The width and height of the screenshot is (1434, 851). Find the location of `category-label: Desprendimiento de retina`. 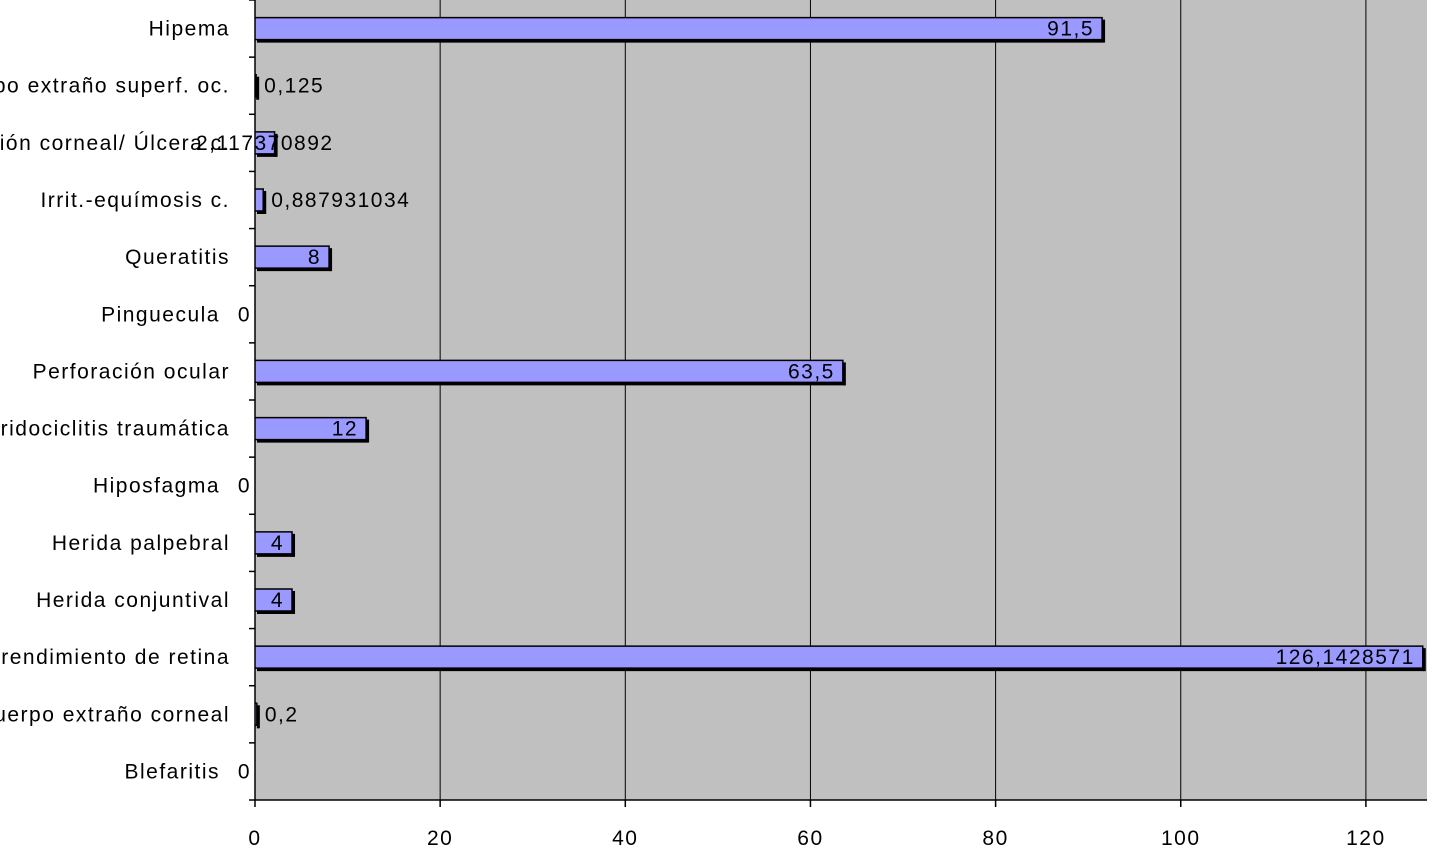

category-label: Desprendimiento de retina is located at coordinates (115, 657).